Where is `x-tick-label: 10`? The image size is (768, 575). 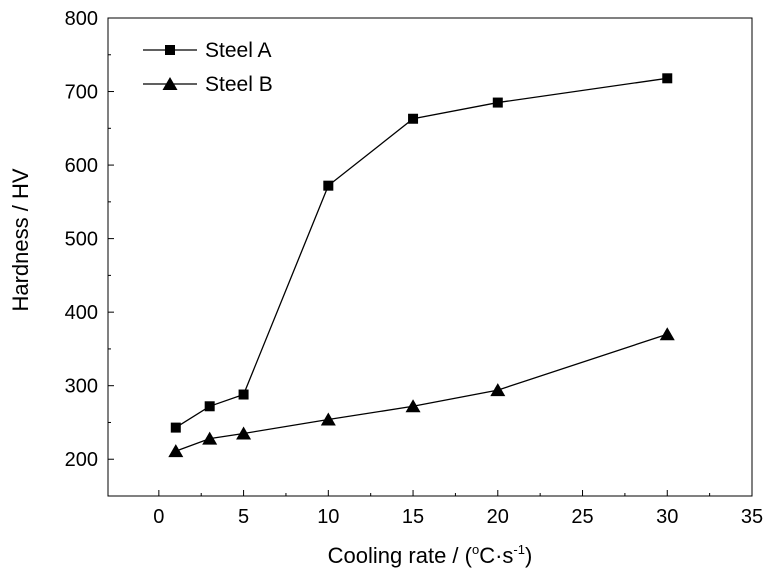
x-tick-label: 10 is located at coordinates (328, 517).